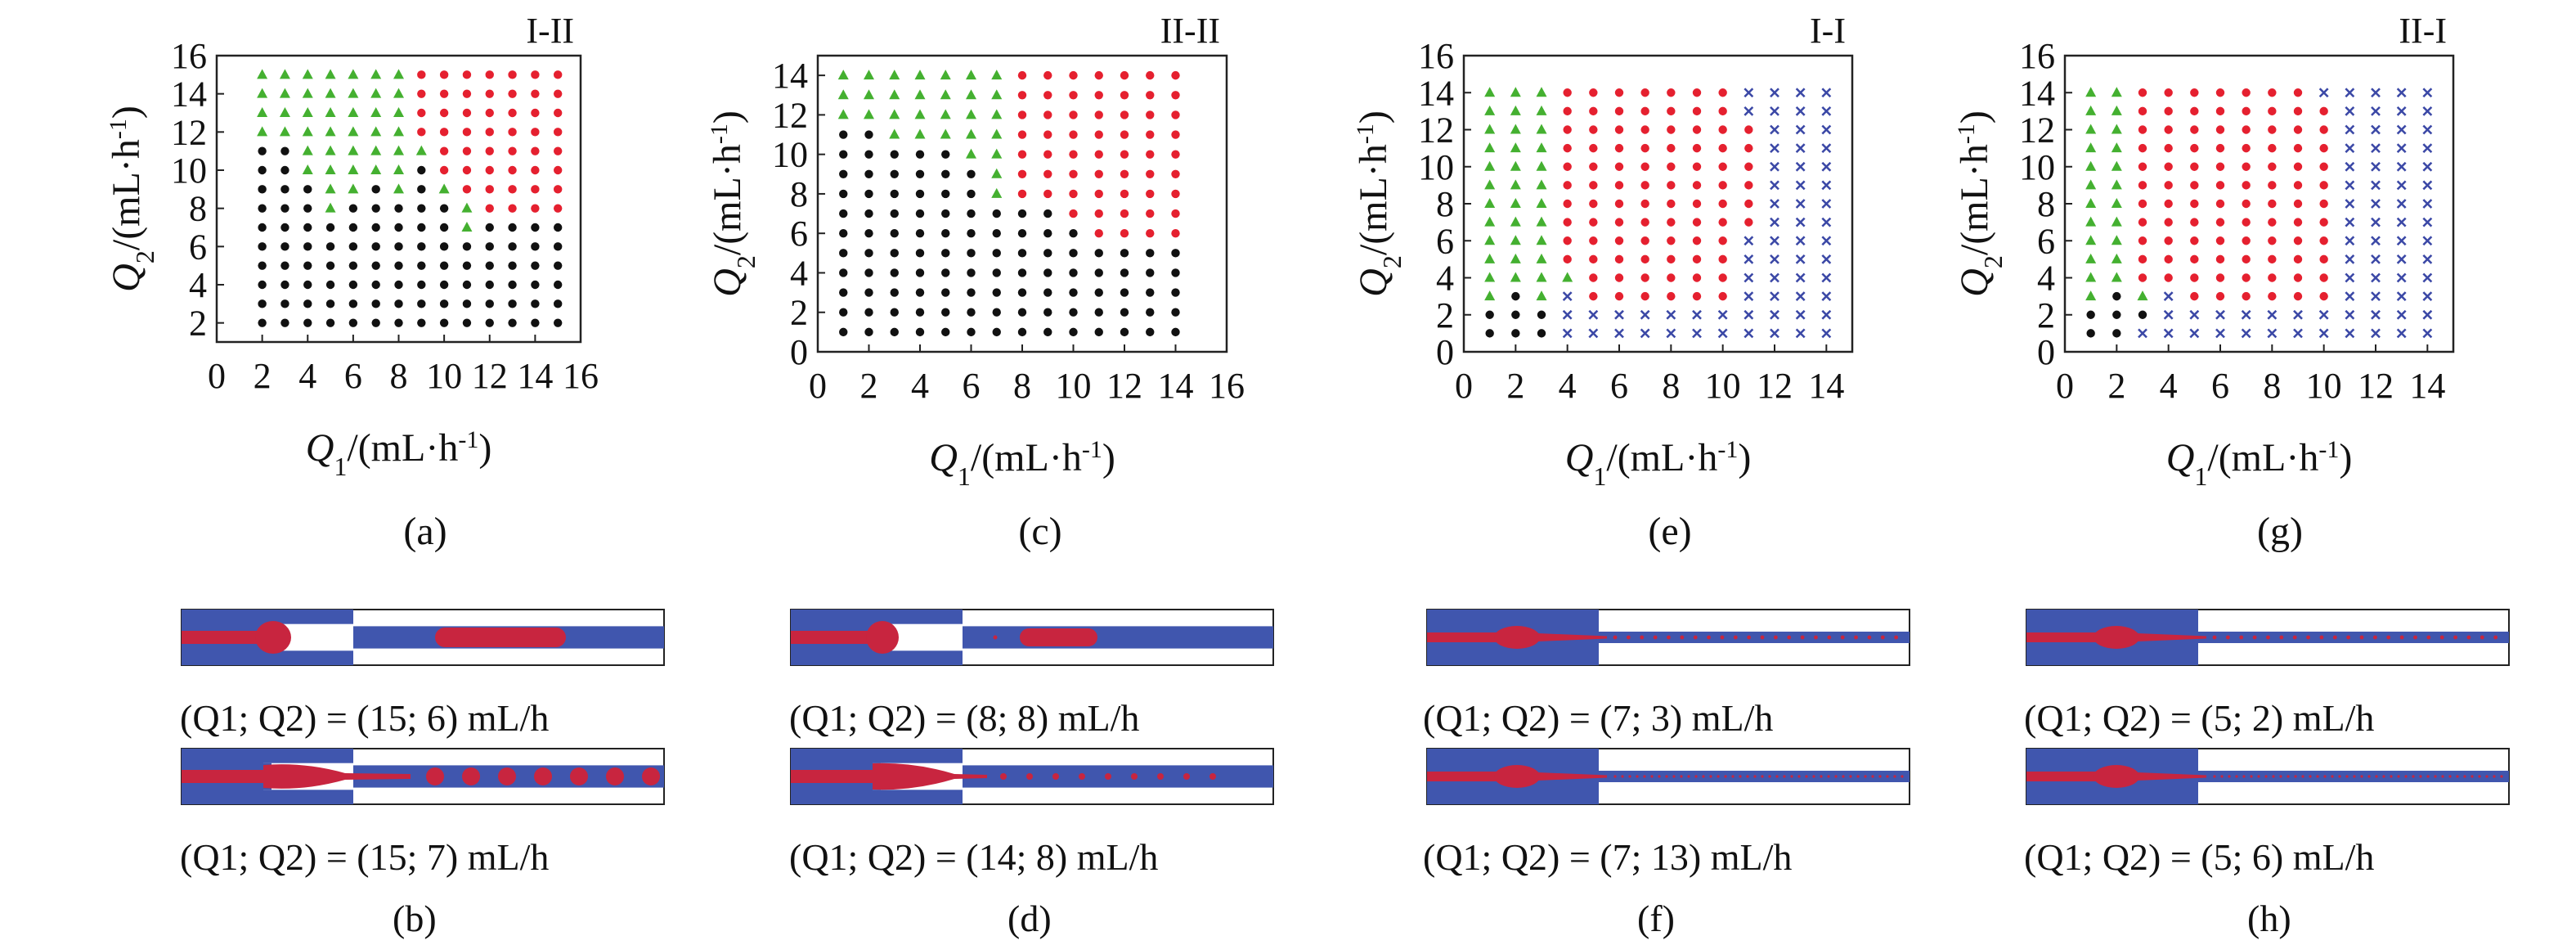 The height and width of the screenshot is (945, 2576). What do you see at coordinates (836, 638) in the screenshot?
I see `sim-inner-jet` at bounding box center [836, 638].